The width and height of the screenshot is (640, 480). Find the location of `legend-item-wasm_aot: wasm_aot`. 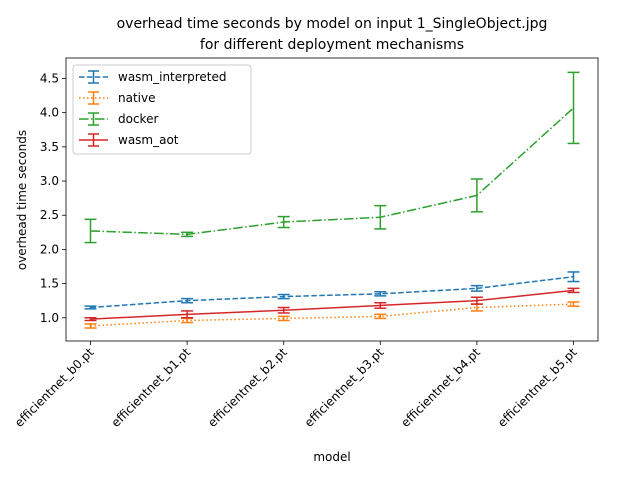

legend-item-wasm_aot: wasm_aot is located at coordinates (129, 140).